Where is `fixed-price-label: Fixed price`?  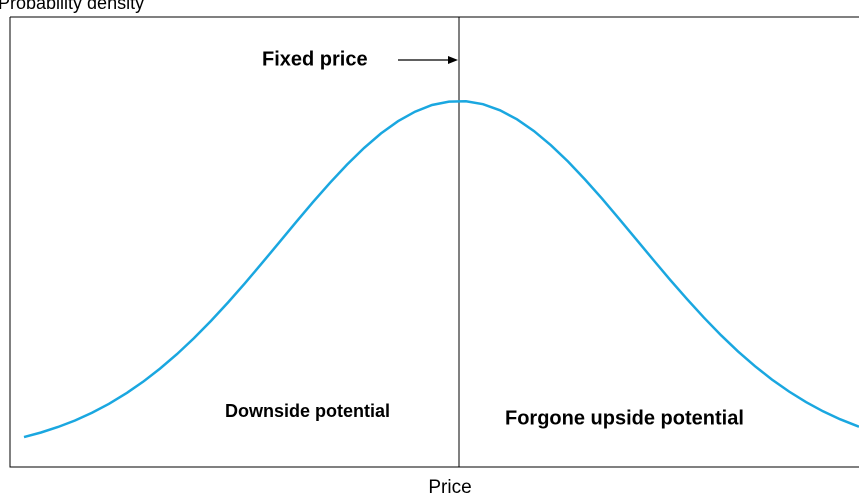 fixed-price-label: Fixed price is located at coordinates (315, 59).